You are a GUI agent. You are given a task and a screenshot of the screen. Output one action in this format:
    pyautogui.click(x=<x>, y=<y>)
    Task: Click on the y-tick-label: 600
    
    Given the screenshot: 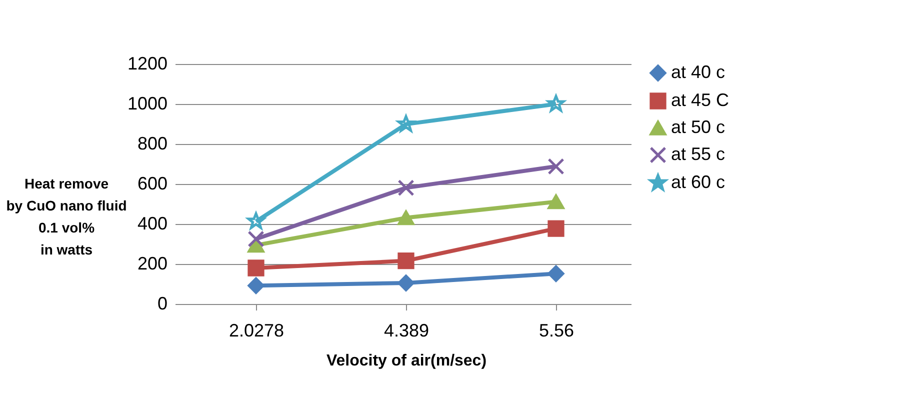 What is the action you would take?
    pyautogui.click(x=152, y=184)
    